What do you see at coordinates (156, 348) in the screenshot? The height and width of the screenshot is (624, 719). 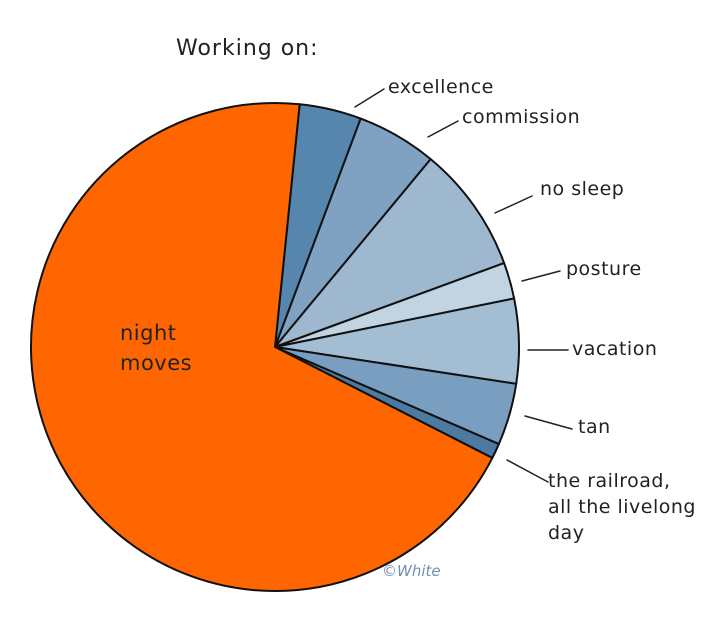 I see `slice-label: night moves` at bounding box center [156, 348].